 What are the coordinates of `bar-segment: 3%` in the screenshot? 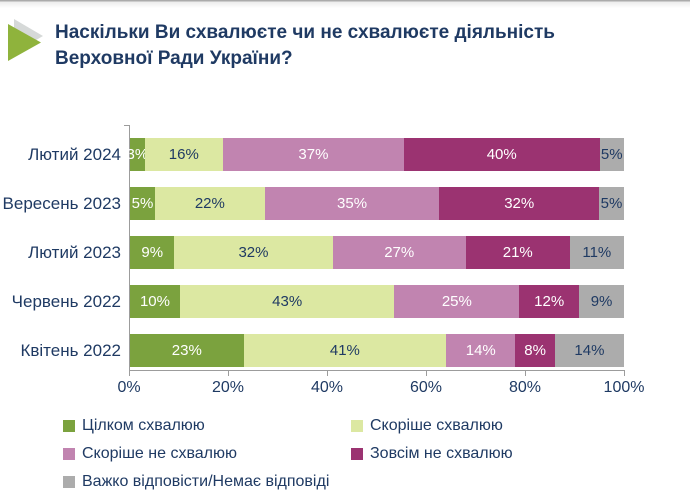 It's located at (137, 154).